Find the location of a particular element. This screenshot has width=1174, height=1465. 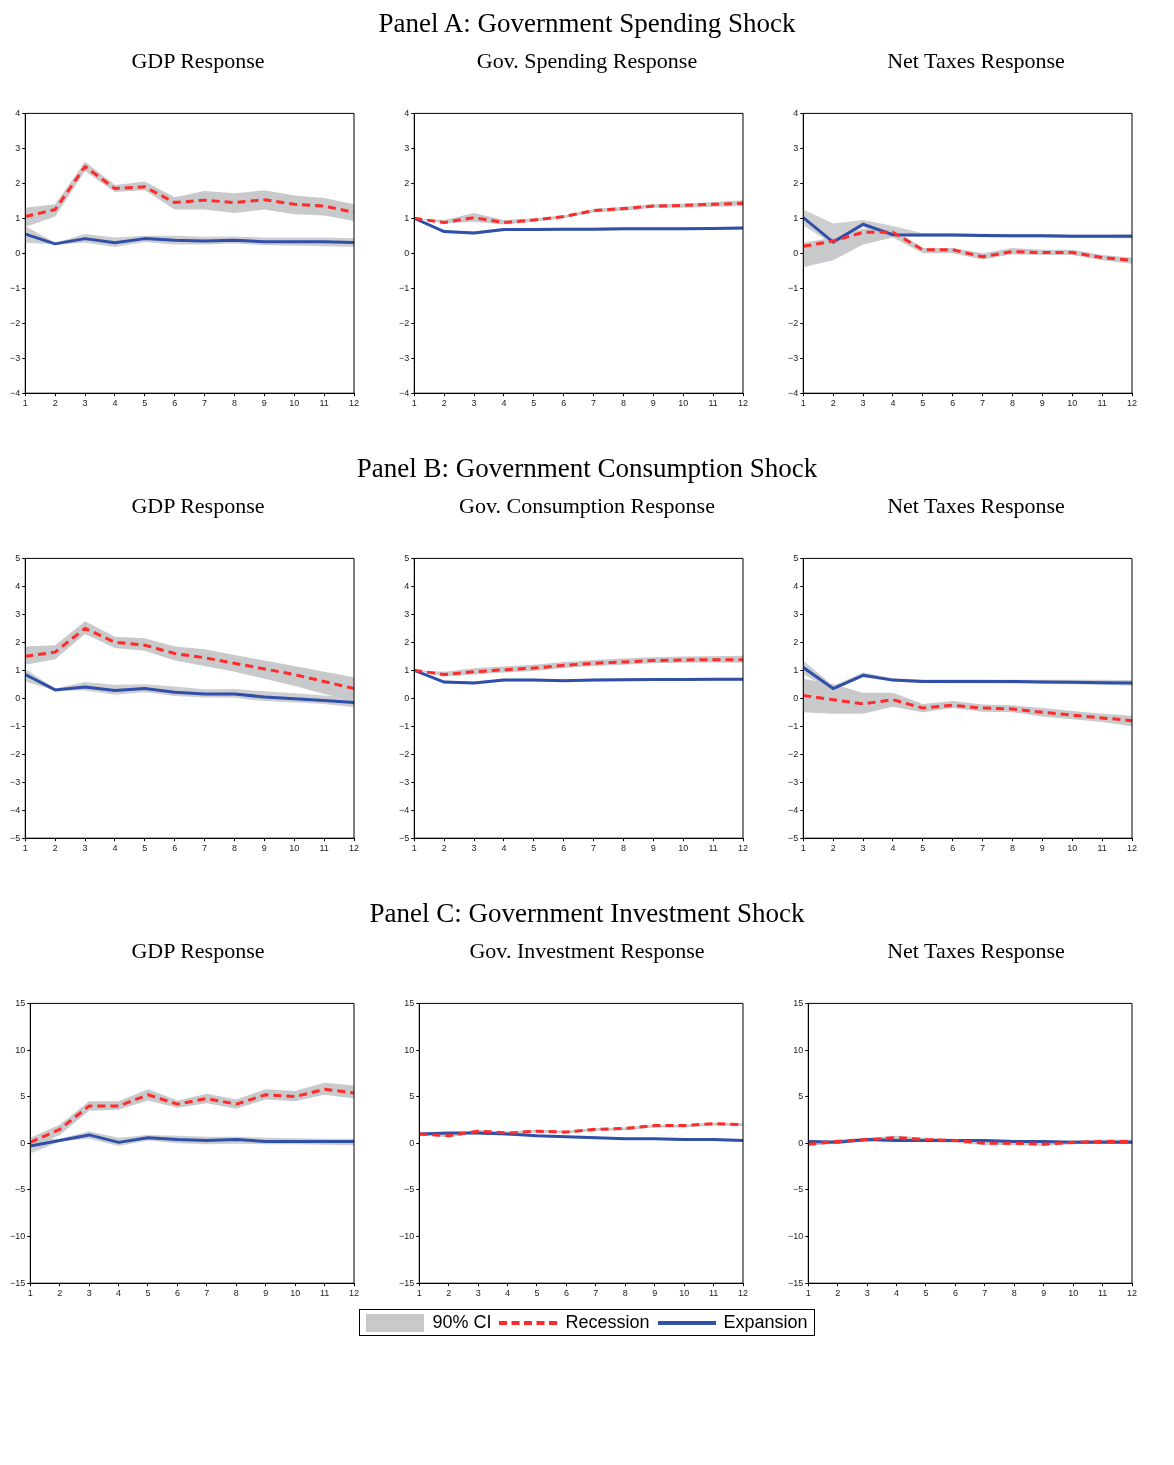

chart-title: Gov. Spending Response is located at coordinates (587, 61).